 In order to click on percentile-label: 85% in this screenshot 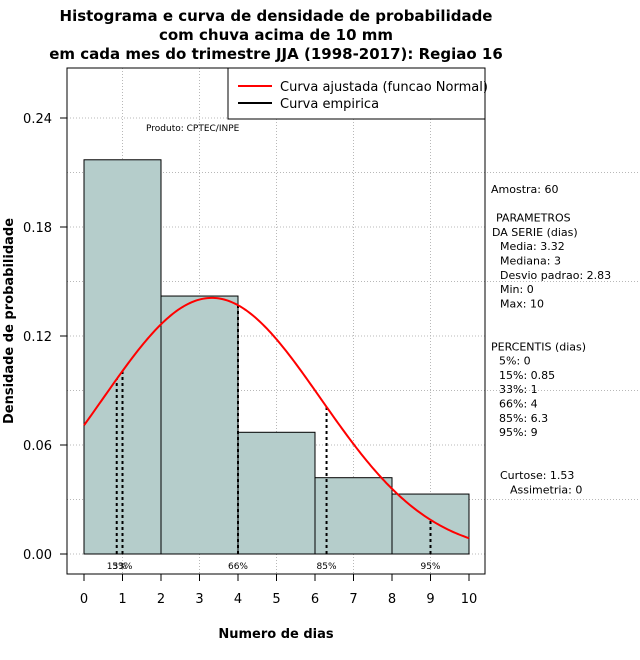, I will do `click(327, 567)`.